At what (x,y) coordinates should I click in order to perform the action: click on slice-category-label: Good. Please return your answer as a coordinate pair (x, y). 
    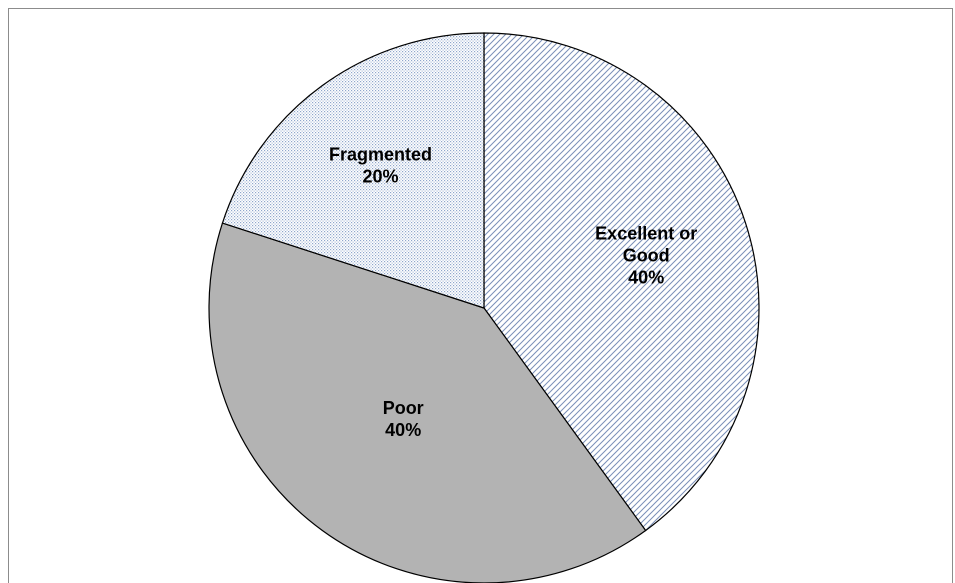
    Looking at the image, I should click on (646, 255).